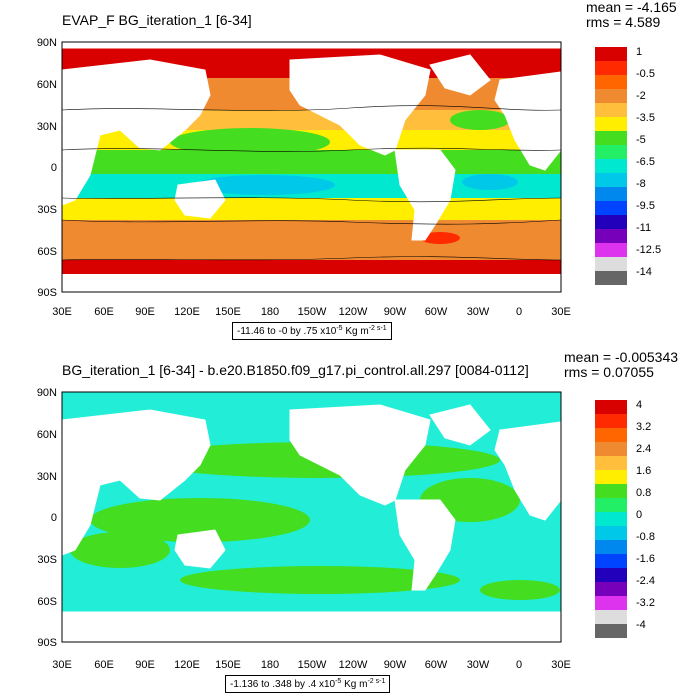  What do you see at coordinates (639, 405) in the screenshot?
I see `colorbar-label: 4` at bounding box center [639, 405].